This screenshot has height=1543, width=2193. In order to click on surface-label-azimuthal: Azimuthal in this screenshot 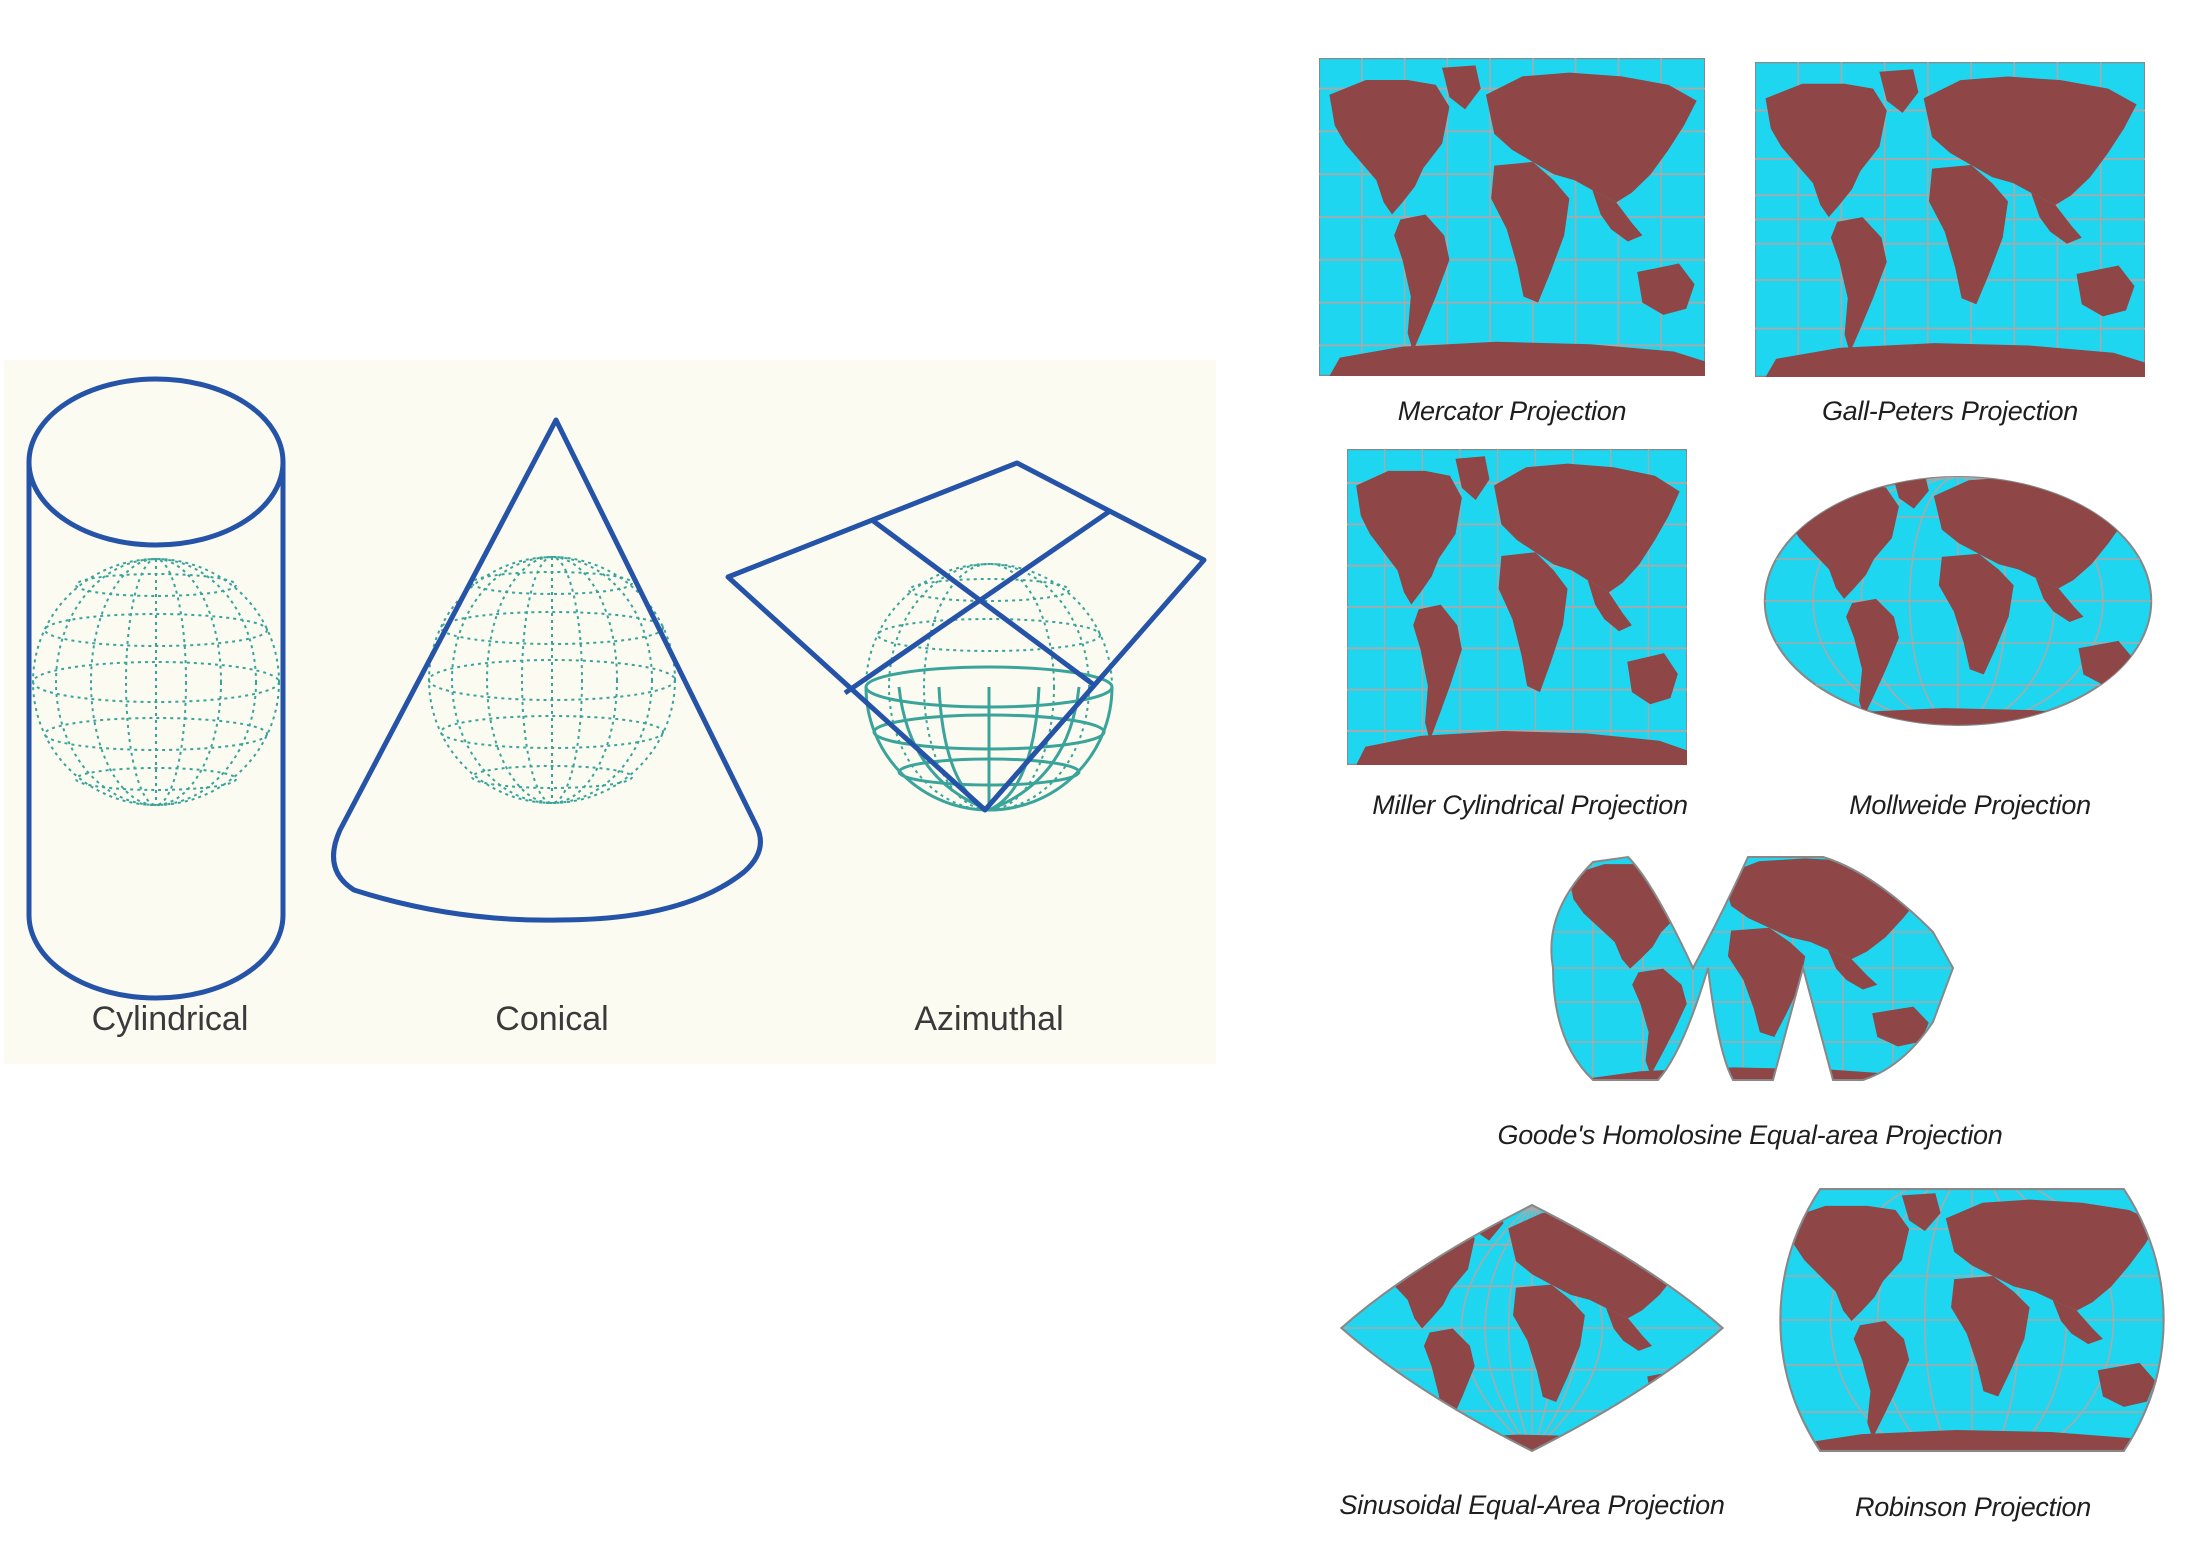, I will do `click(989, 1019)`.